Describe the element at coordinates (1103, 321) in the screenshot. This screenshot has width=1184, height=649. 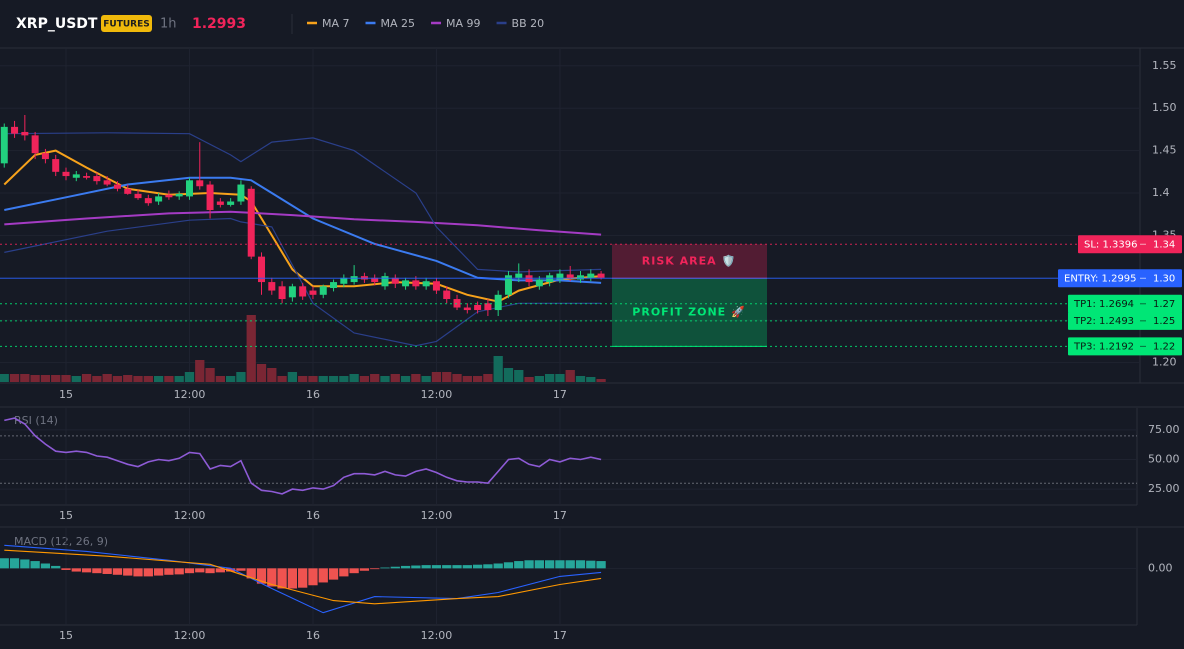
I see `level-label: TP2: 1.2493` at that location.